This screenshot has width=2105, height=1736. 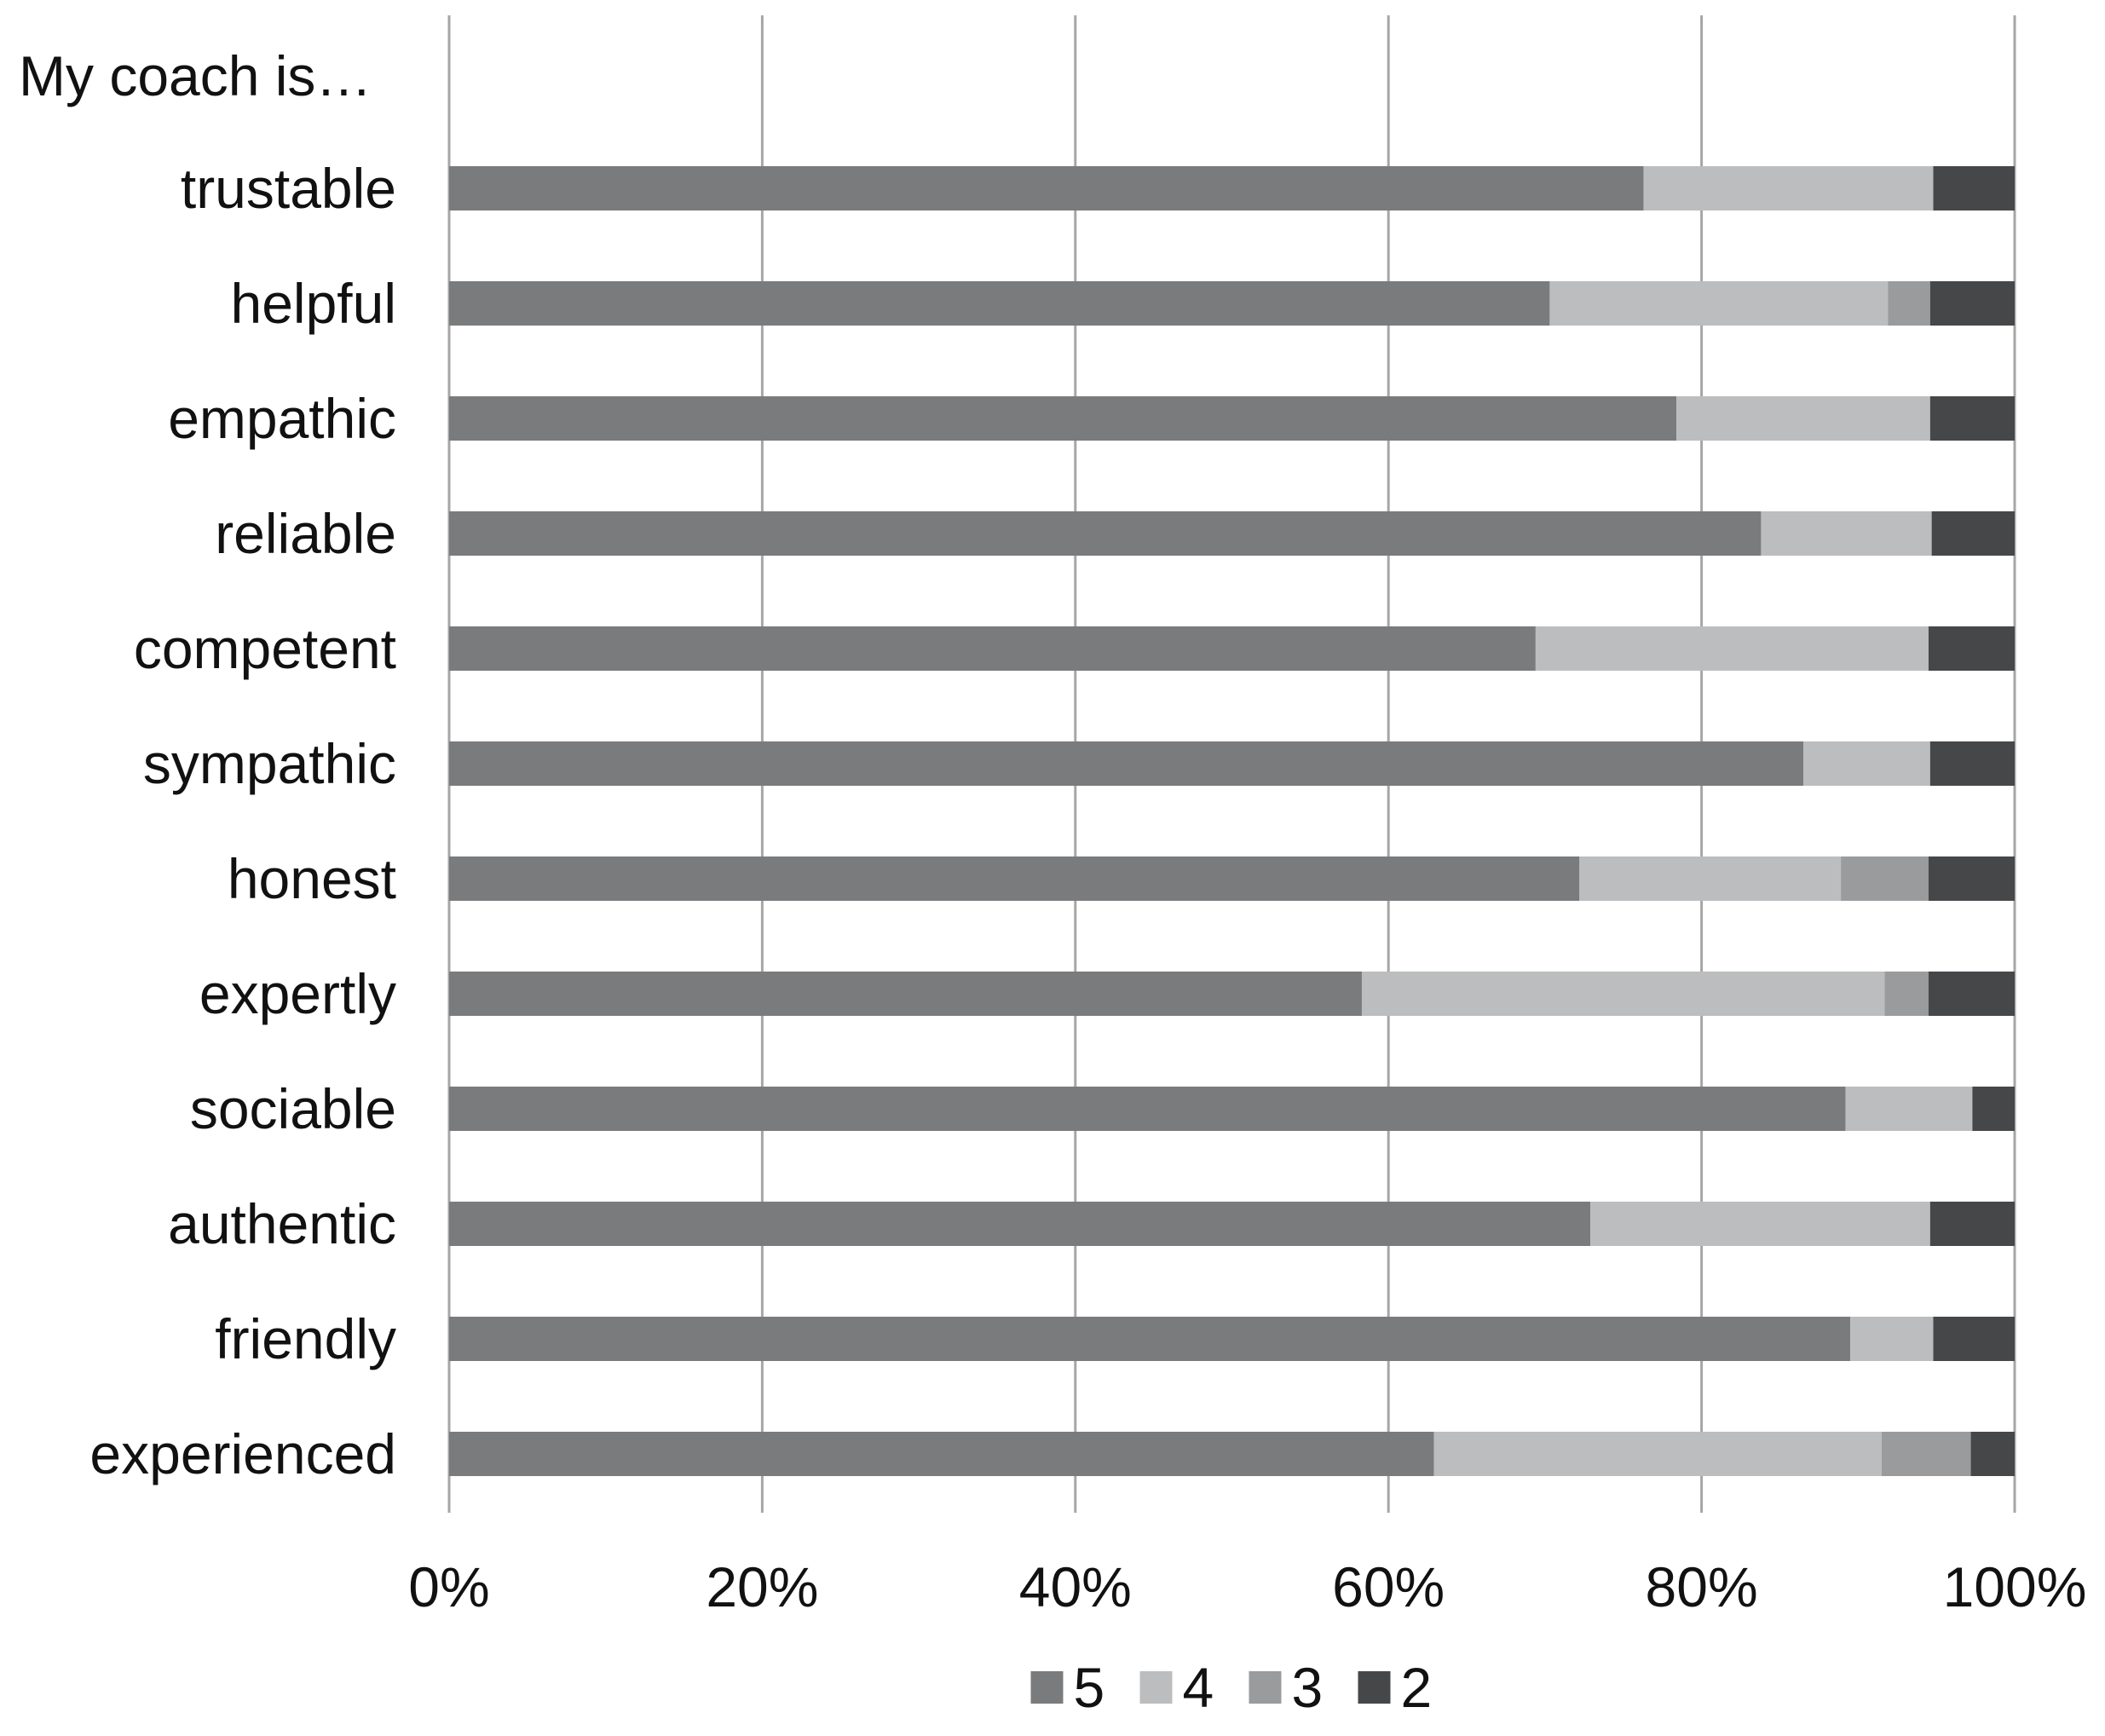 What do you see at coordinates (265, 648) in the screenshot?
I see `category-label: competent` at bounding box center [265, 648].